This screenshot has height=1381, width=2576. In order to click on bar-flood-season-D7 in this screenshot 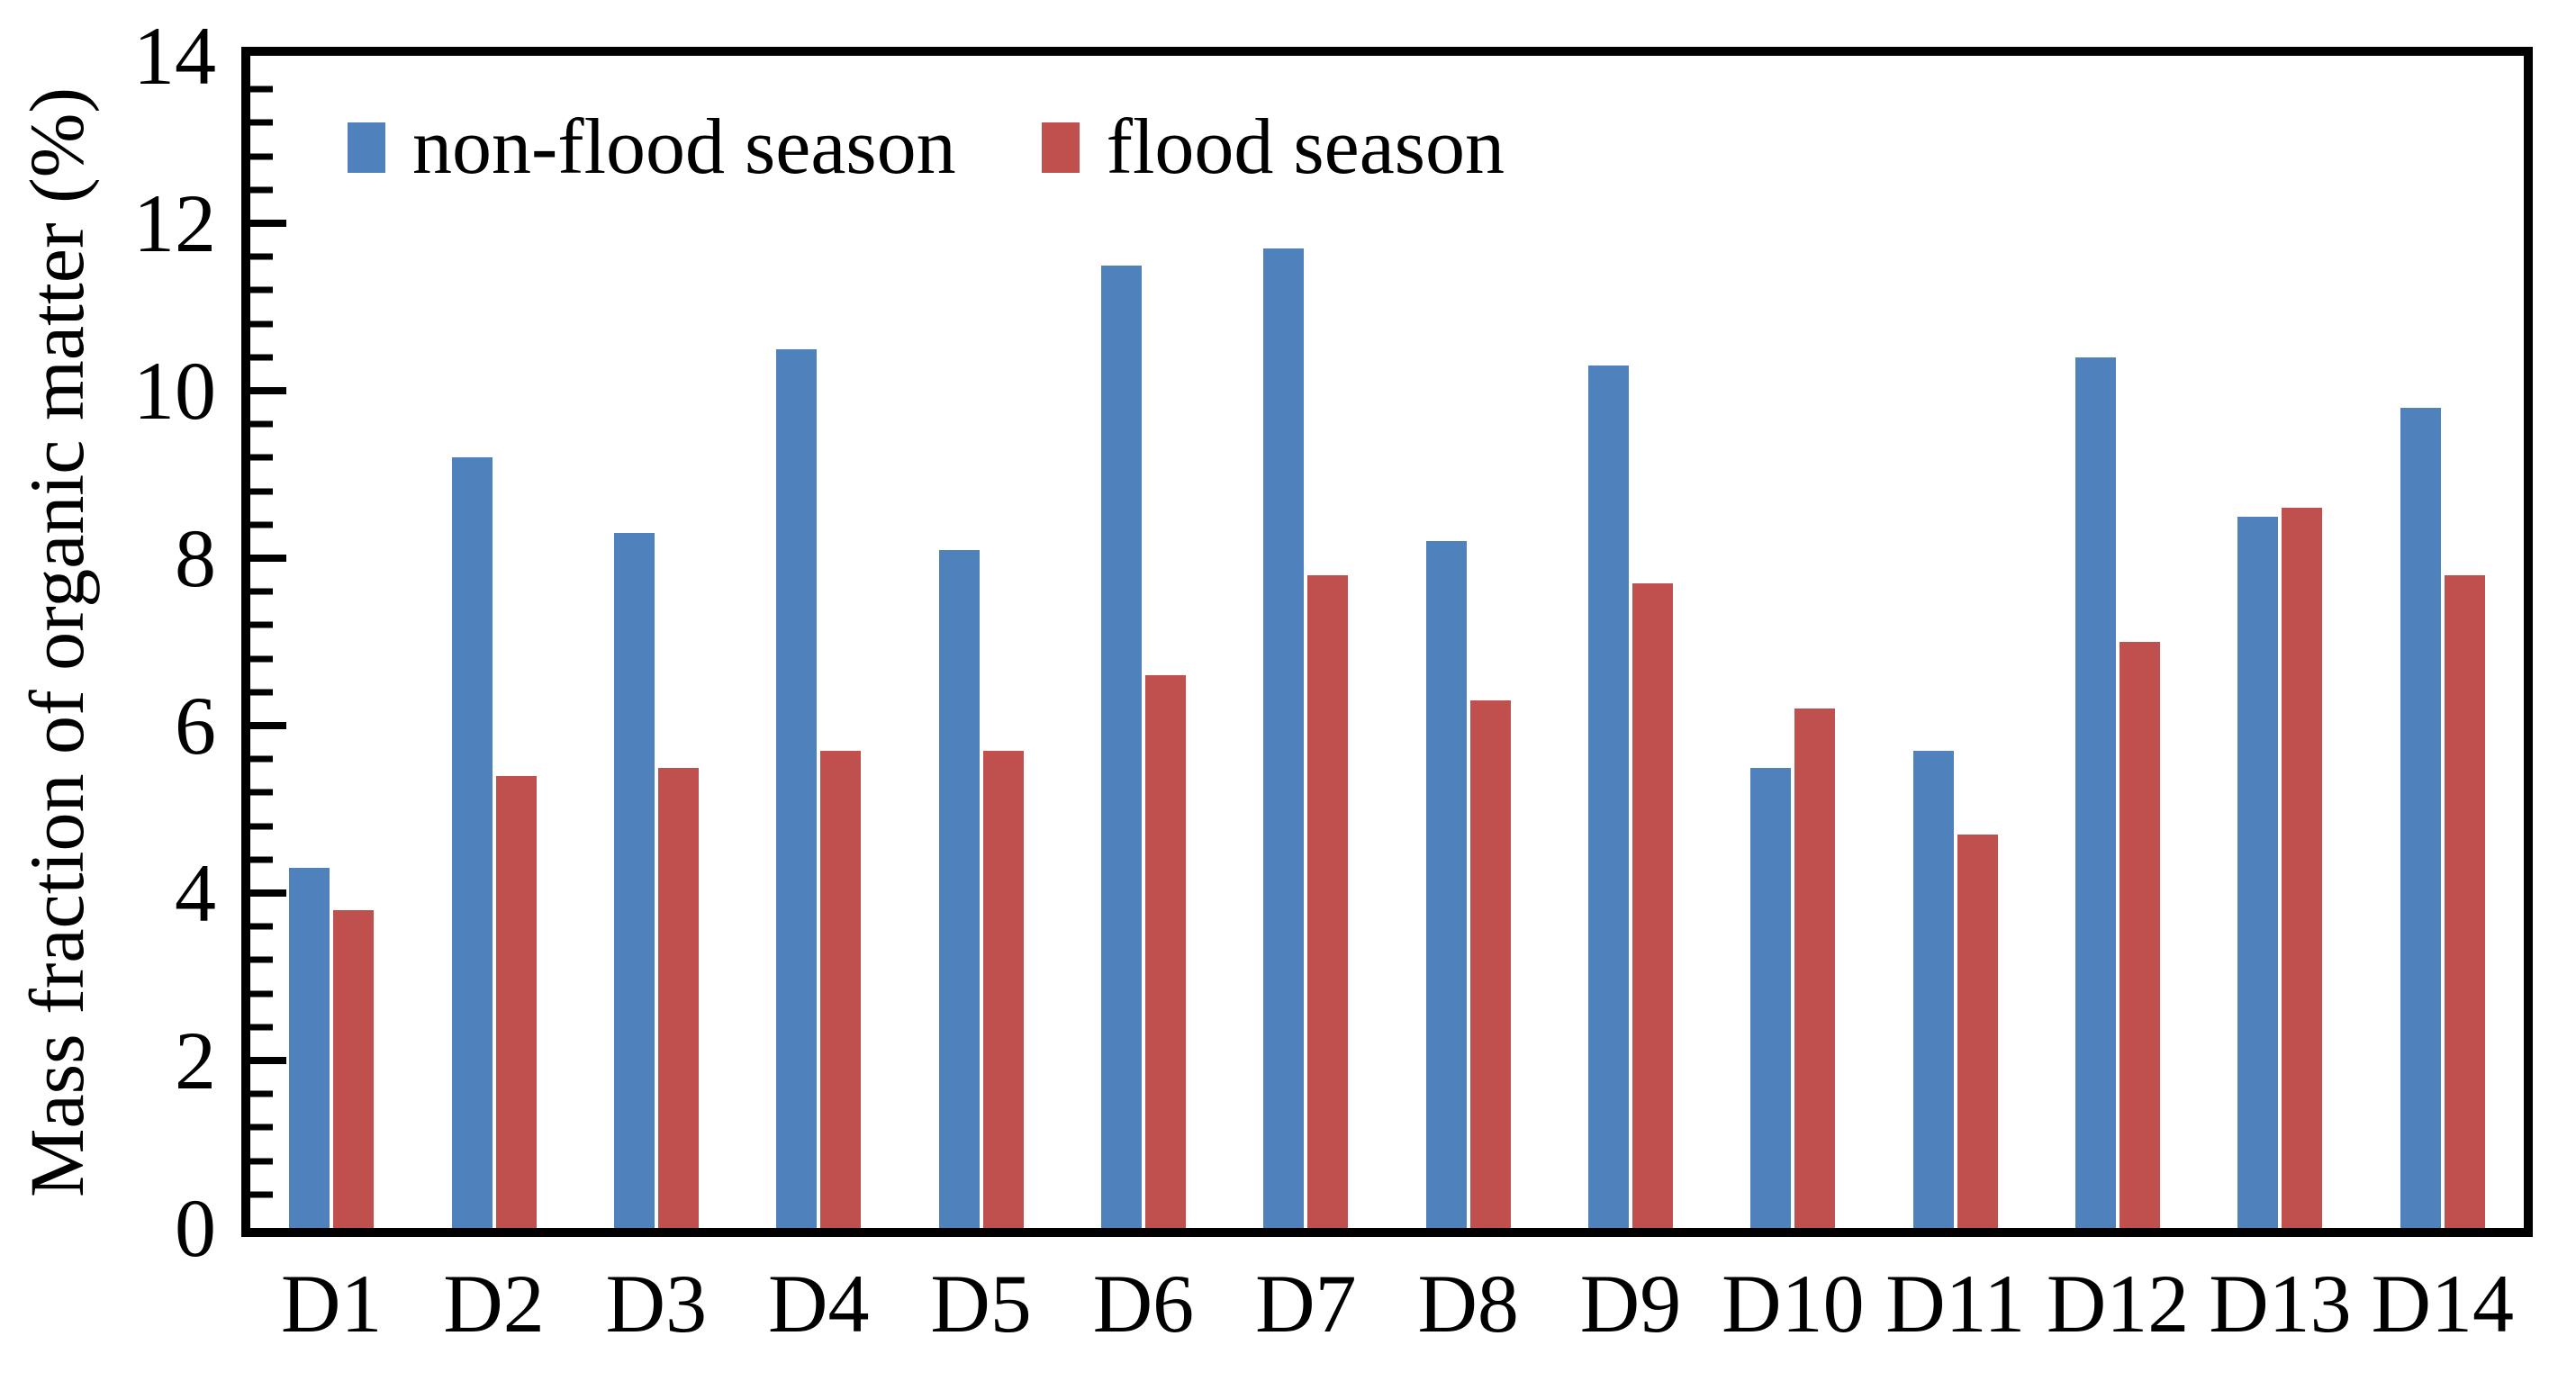, I will do `click(1328, 901)`.